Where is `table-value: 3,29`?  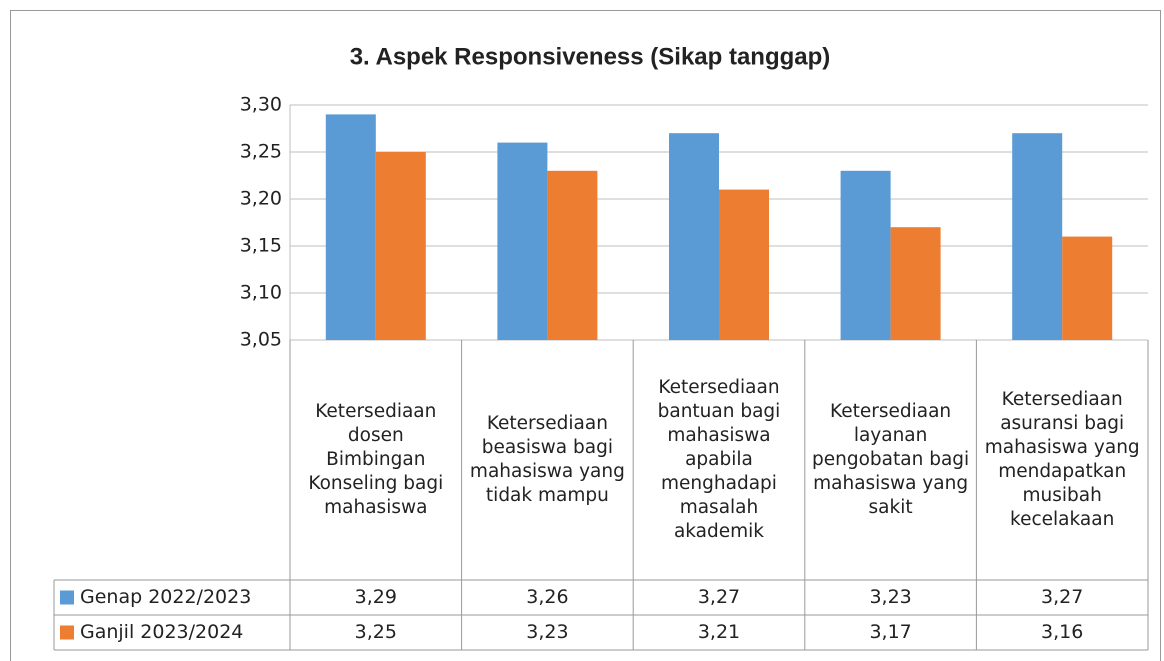
table-value: 3,29 is located at coordinates (376, 597).